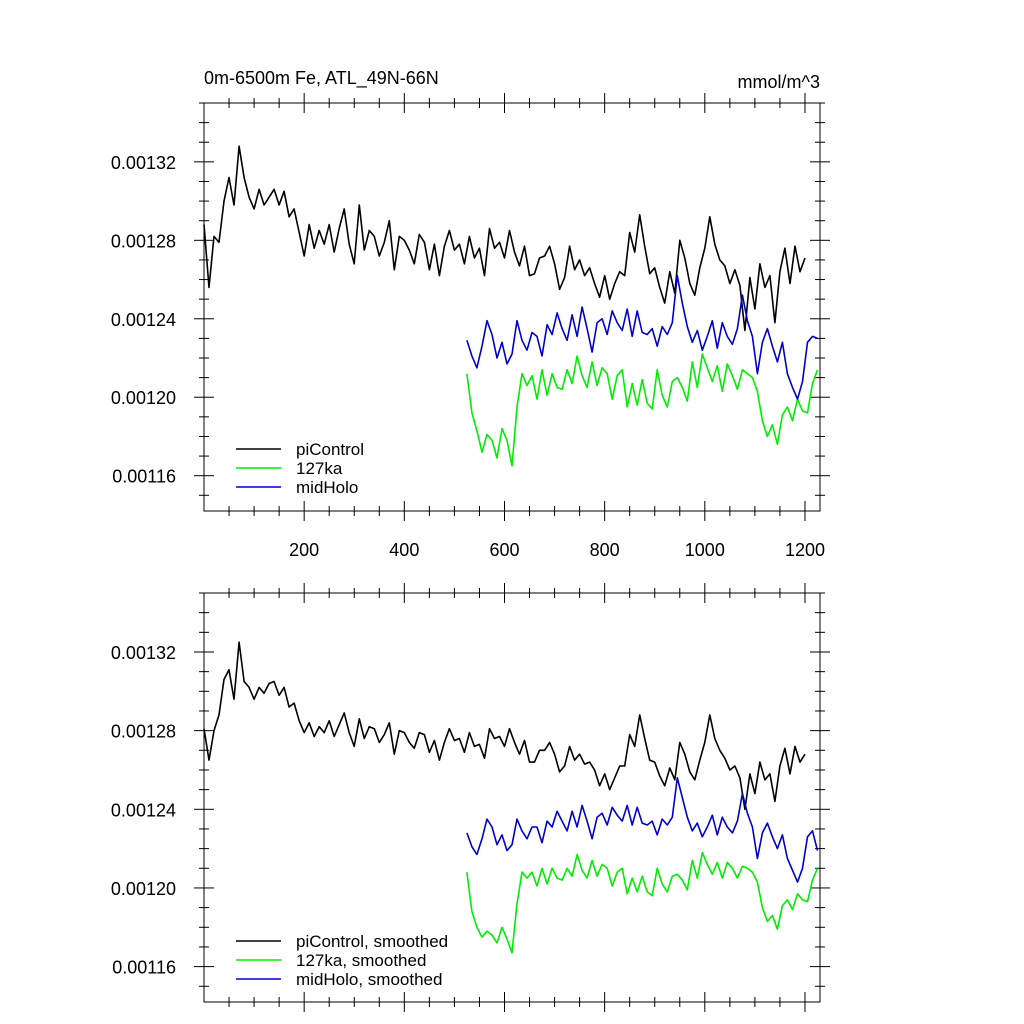  Describe the element at coordinates (642, 829) in the screenshot. I see `series-line-midholo-smoothed` at that location.